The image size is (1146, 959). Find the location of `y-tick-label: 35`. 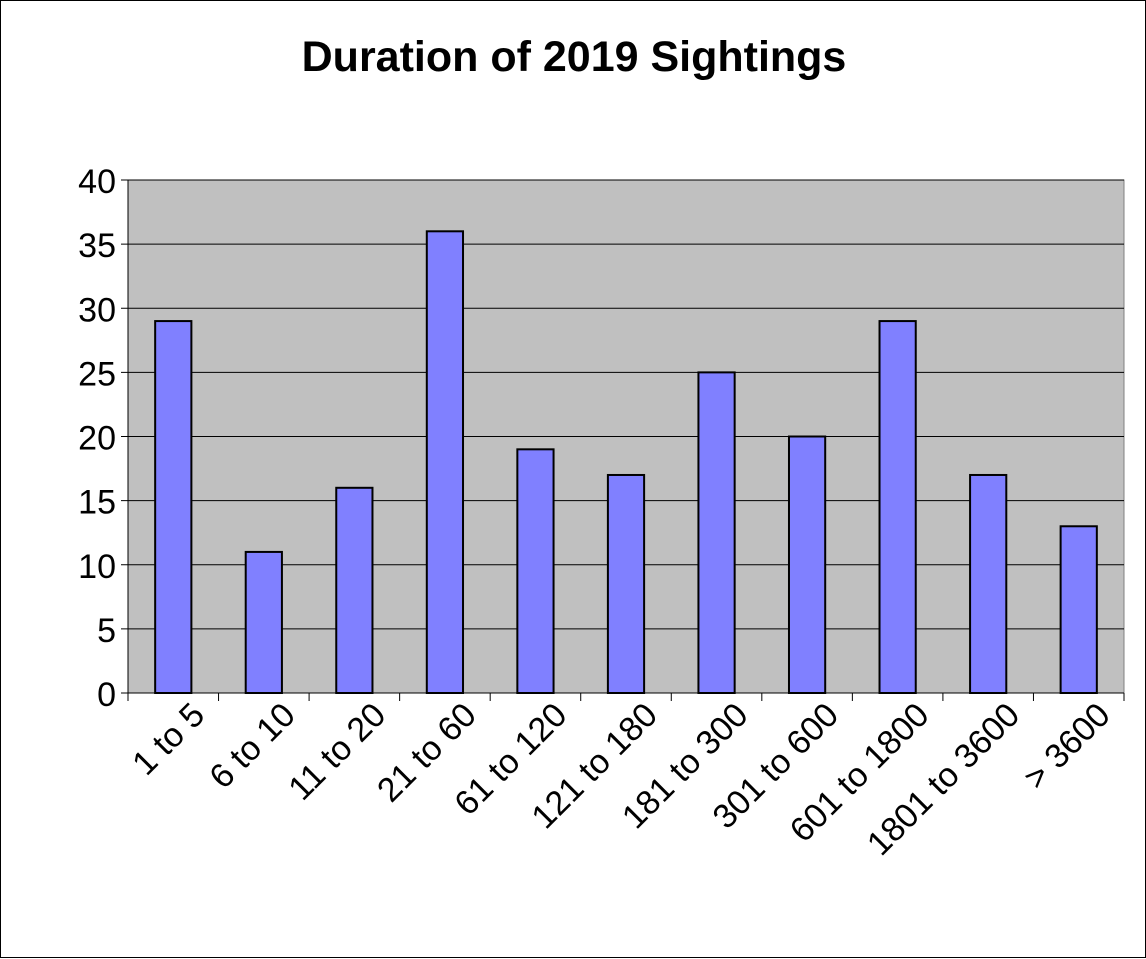

y-tick-label: 35 is located at coordinates (97, 246).